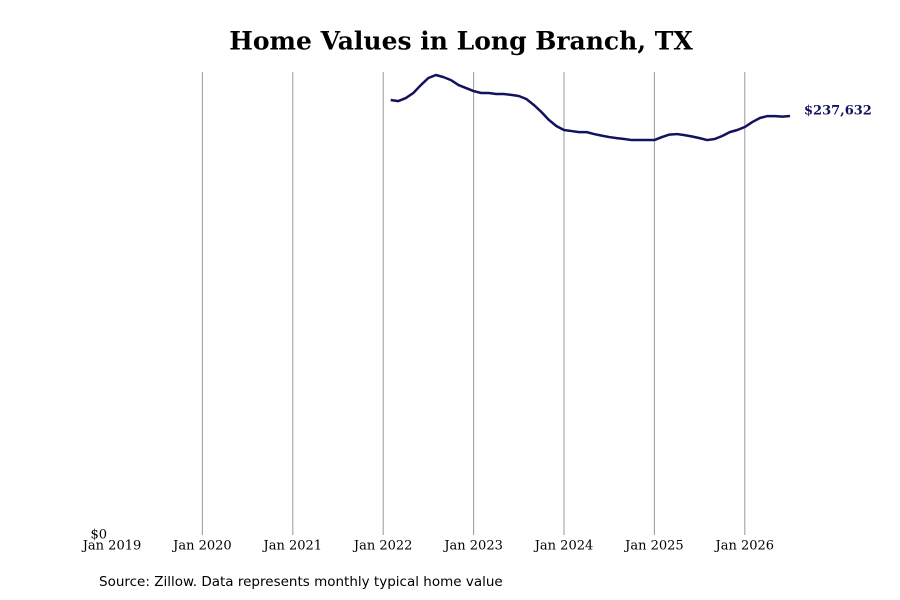  I want to click on x-tick-label: Jan 2026, so click(744, 546).